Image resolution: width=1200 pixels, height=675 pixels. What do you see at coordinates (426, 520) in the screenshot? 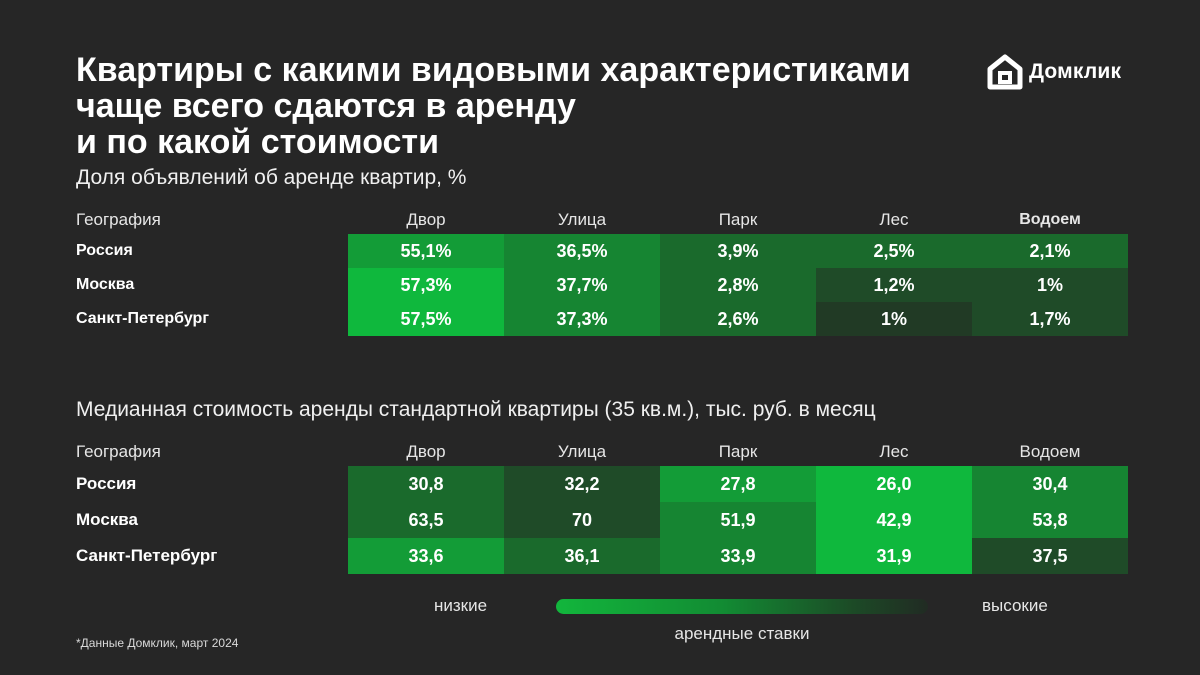
I see `data-cell: 63,5` at bounding box center [426, 520].